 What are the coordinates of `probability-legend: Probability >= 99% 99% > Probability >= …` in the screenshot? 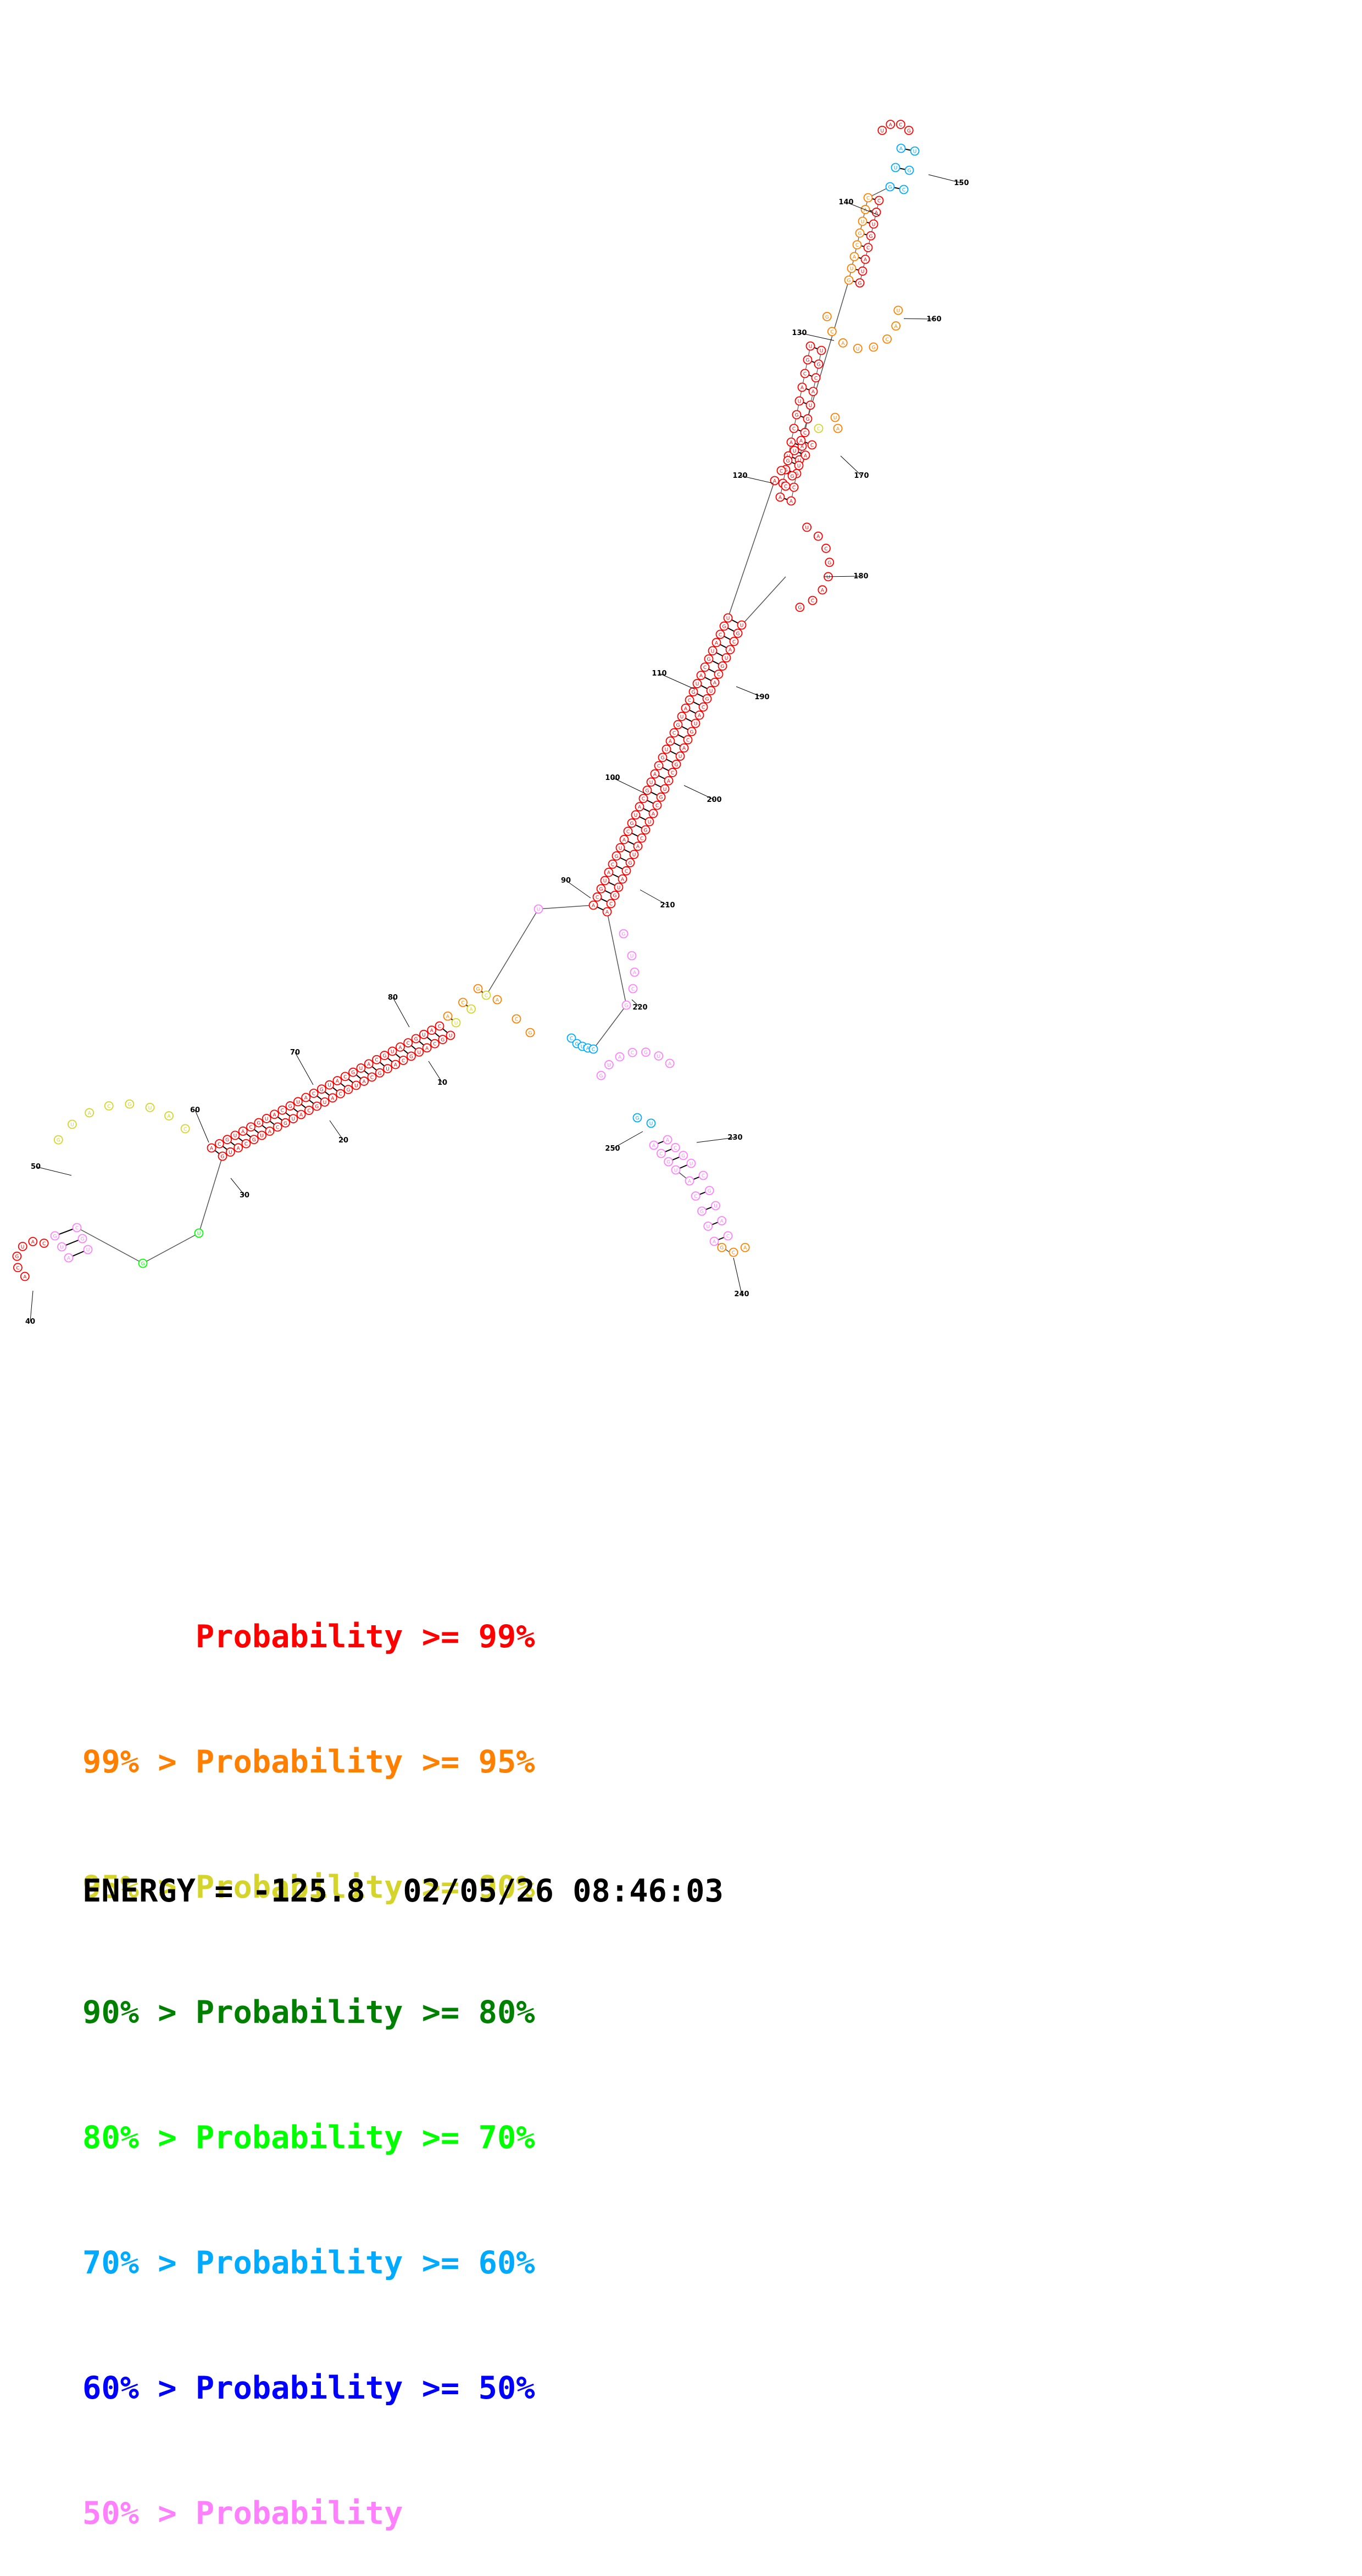 It's located at (308, 2054).